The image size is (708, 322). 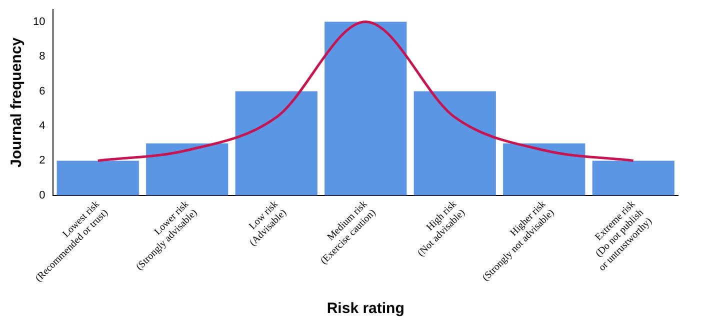 I want to click on y-tick-label: 2, so click(x=42, y=160).